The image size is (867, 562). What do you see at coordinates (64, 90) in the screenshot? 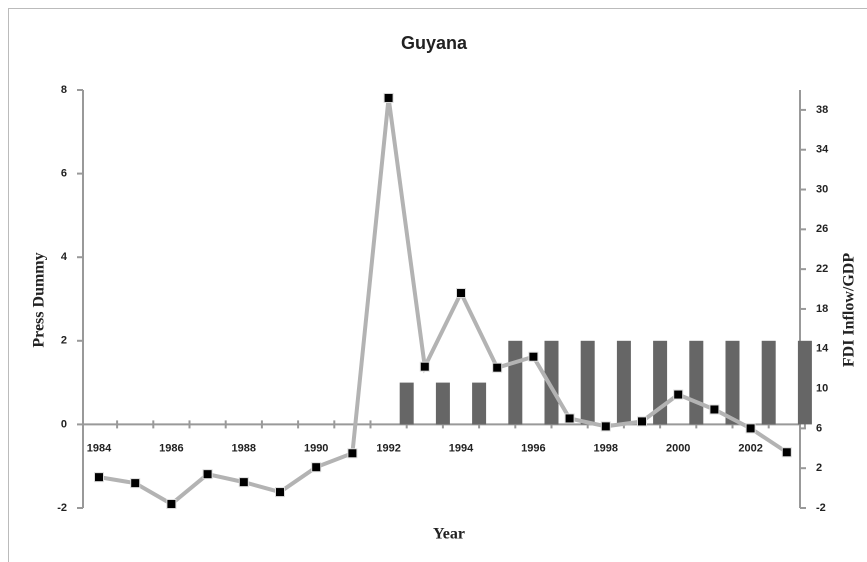
I see `y-tick-label: 8` at bounding box center [64, 90].